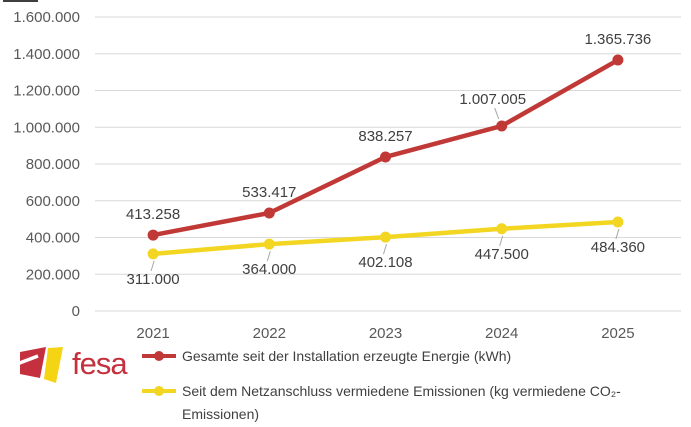 The width and height of the screenshot is (691, 427). I want to click on y-axis-tick-label: 1.400.000, so click(46, 54).